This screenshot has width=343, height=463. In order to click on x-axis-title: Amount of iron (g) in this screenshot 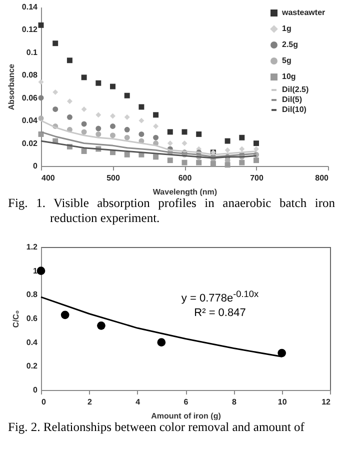, I will do `click(186, 416)`.